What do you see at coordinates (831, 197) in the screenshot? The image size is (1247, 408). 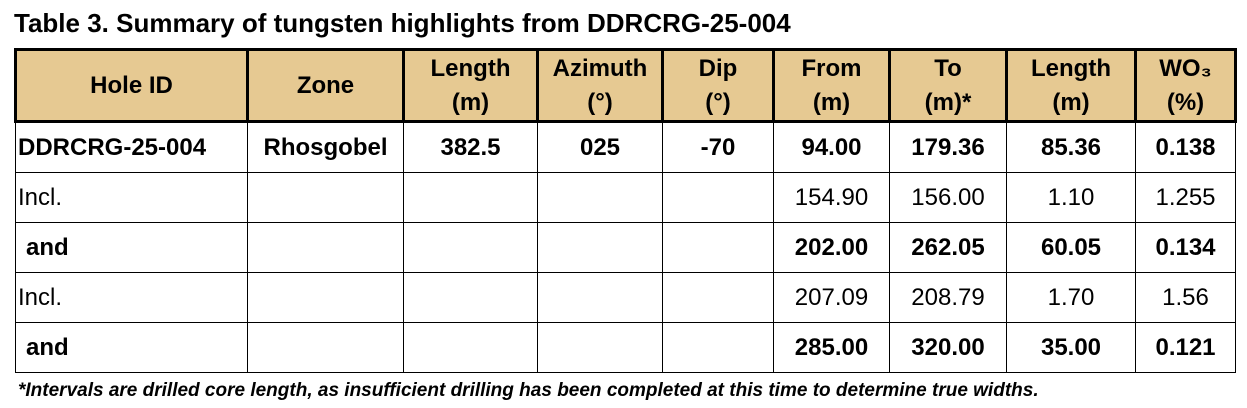 I see `table-cell: 154.90` at bounding box center [831, 197].